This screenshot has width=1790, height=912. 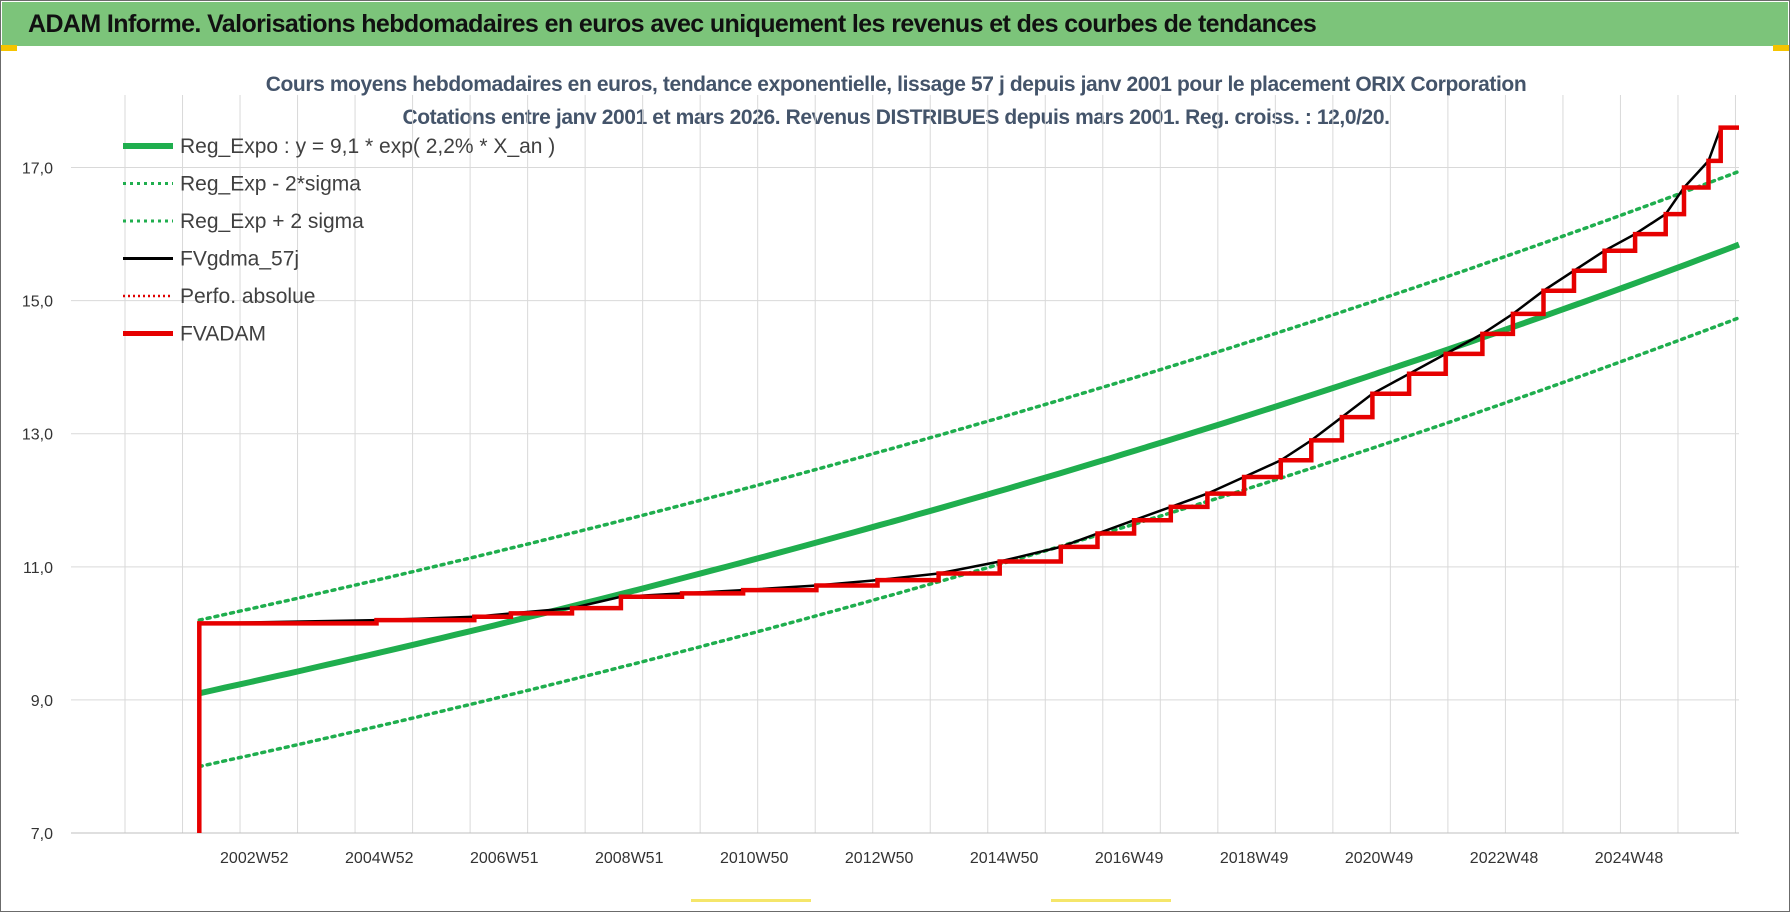 I want to click on y-tick-label: 7,0, so click(x=42, y=834).